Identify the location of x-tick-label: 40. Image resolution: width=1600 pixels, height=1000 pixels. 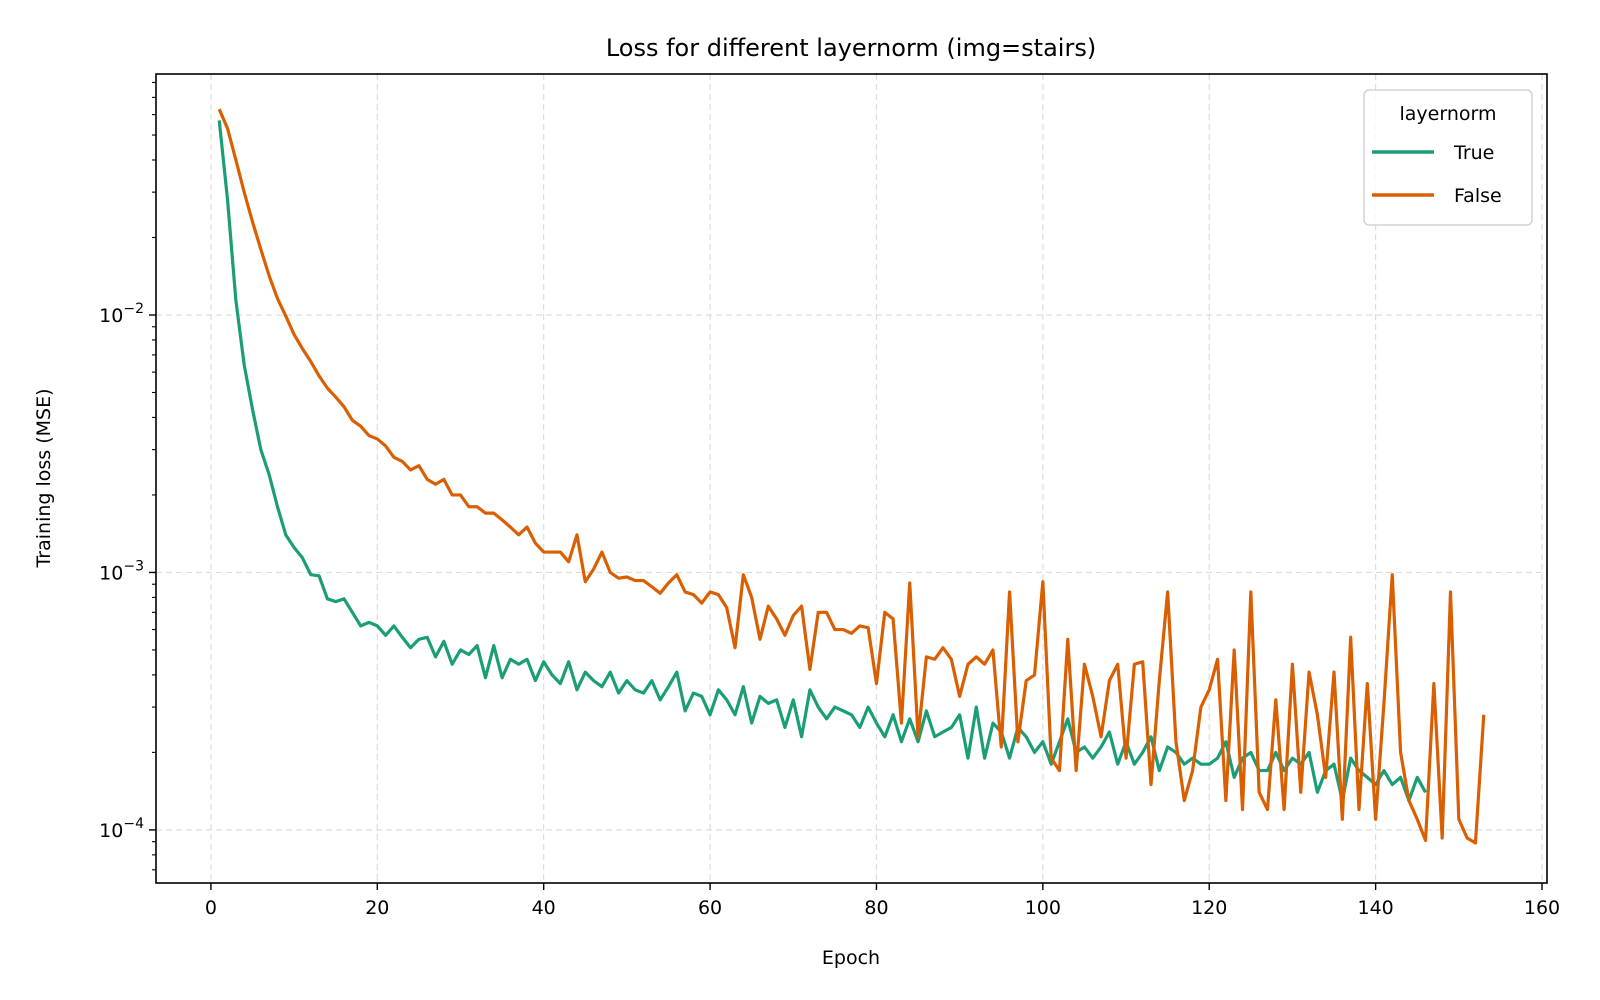
(544, 908).